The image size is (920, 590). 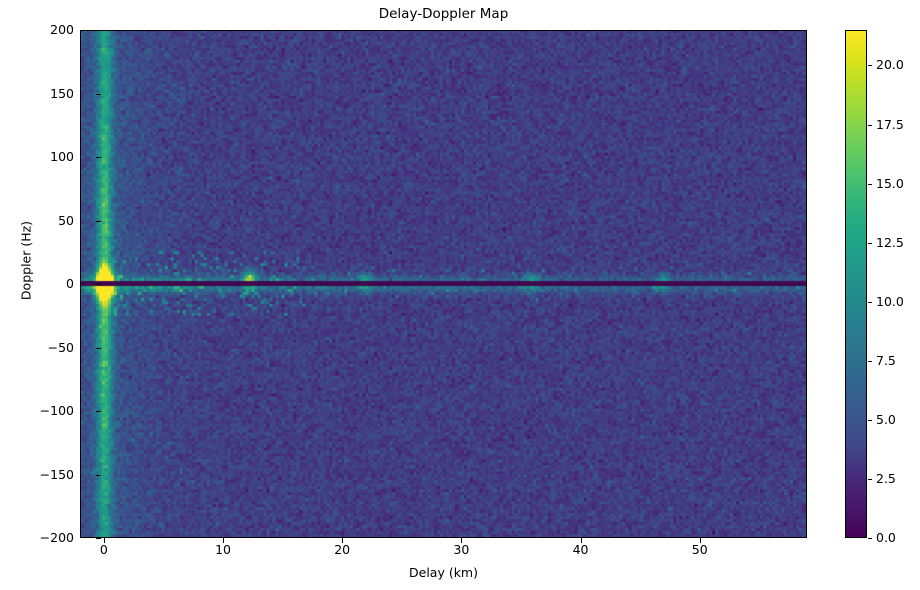 I want to click on x-tick-label: 30, so click(x=461, y=549).